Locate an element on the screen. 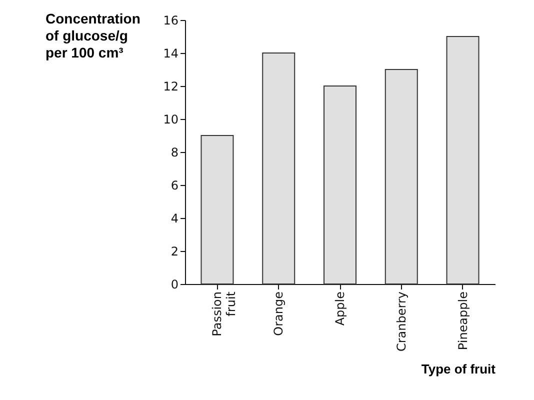 Image resolution: width=534 pixels, height=400 pixels. y-axis-title: Concentration of glucose/g per 100 cm³ is located at coordinates (93, 35).